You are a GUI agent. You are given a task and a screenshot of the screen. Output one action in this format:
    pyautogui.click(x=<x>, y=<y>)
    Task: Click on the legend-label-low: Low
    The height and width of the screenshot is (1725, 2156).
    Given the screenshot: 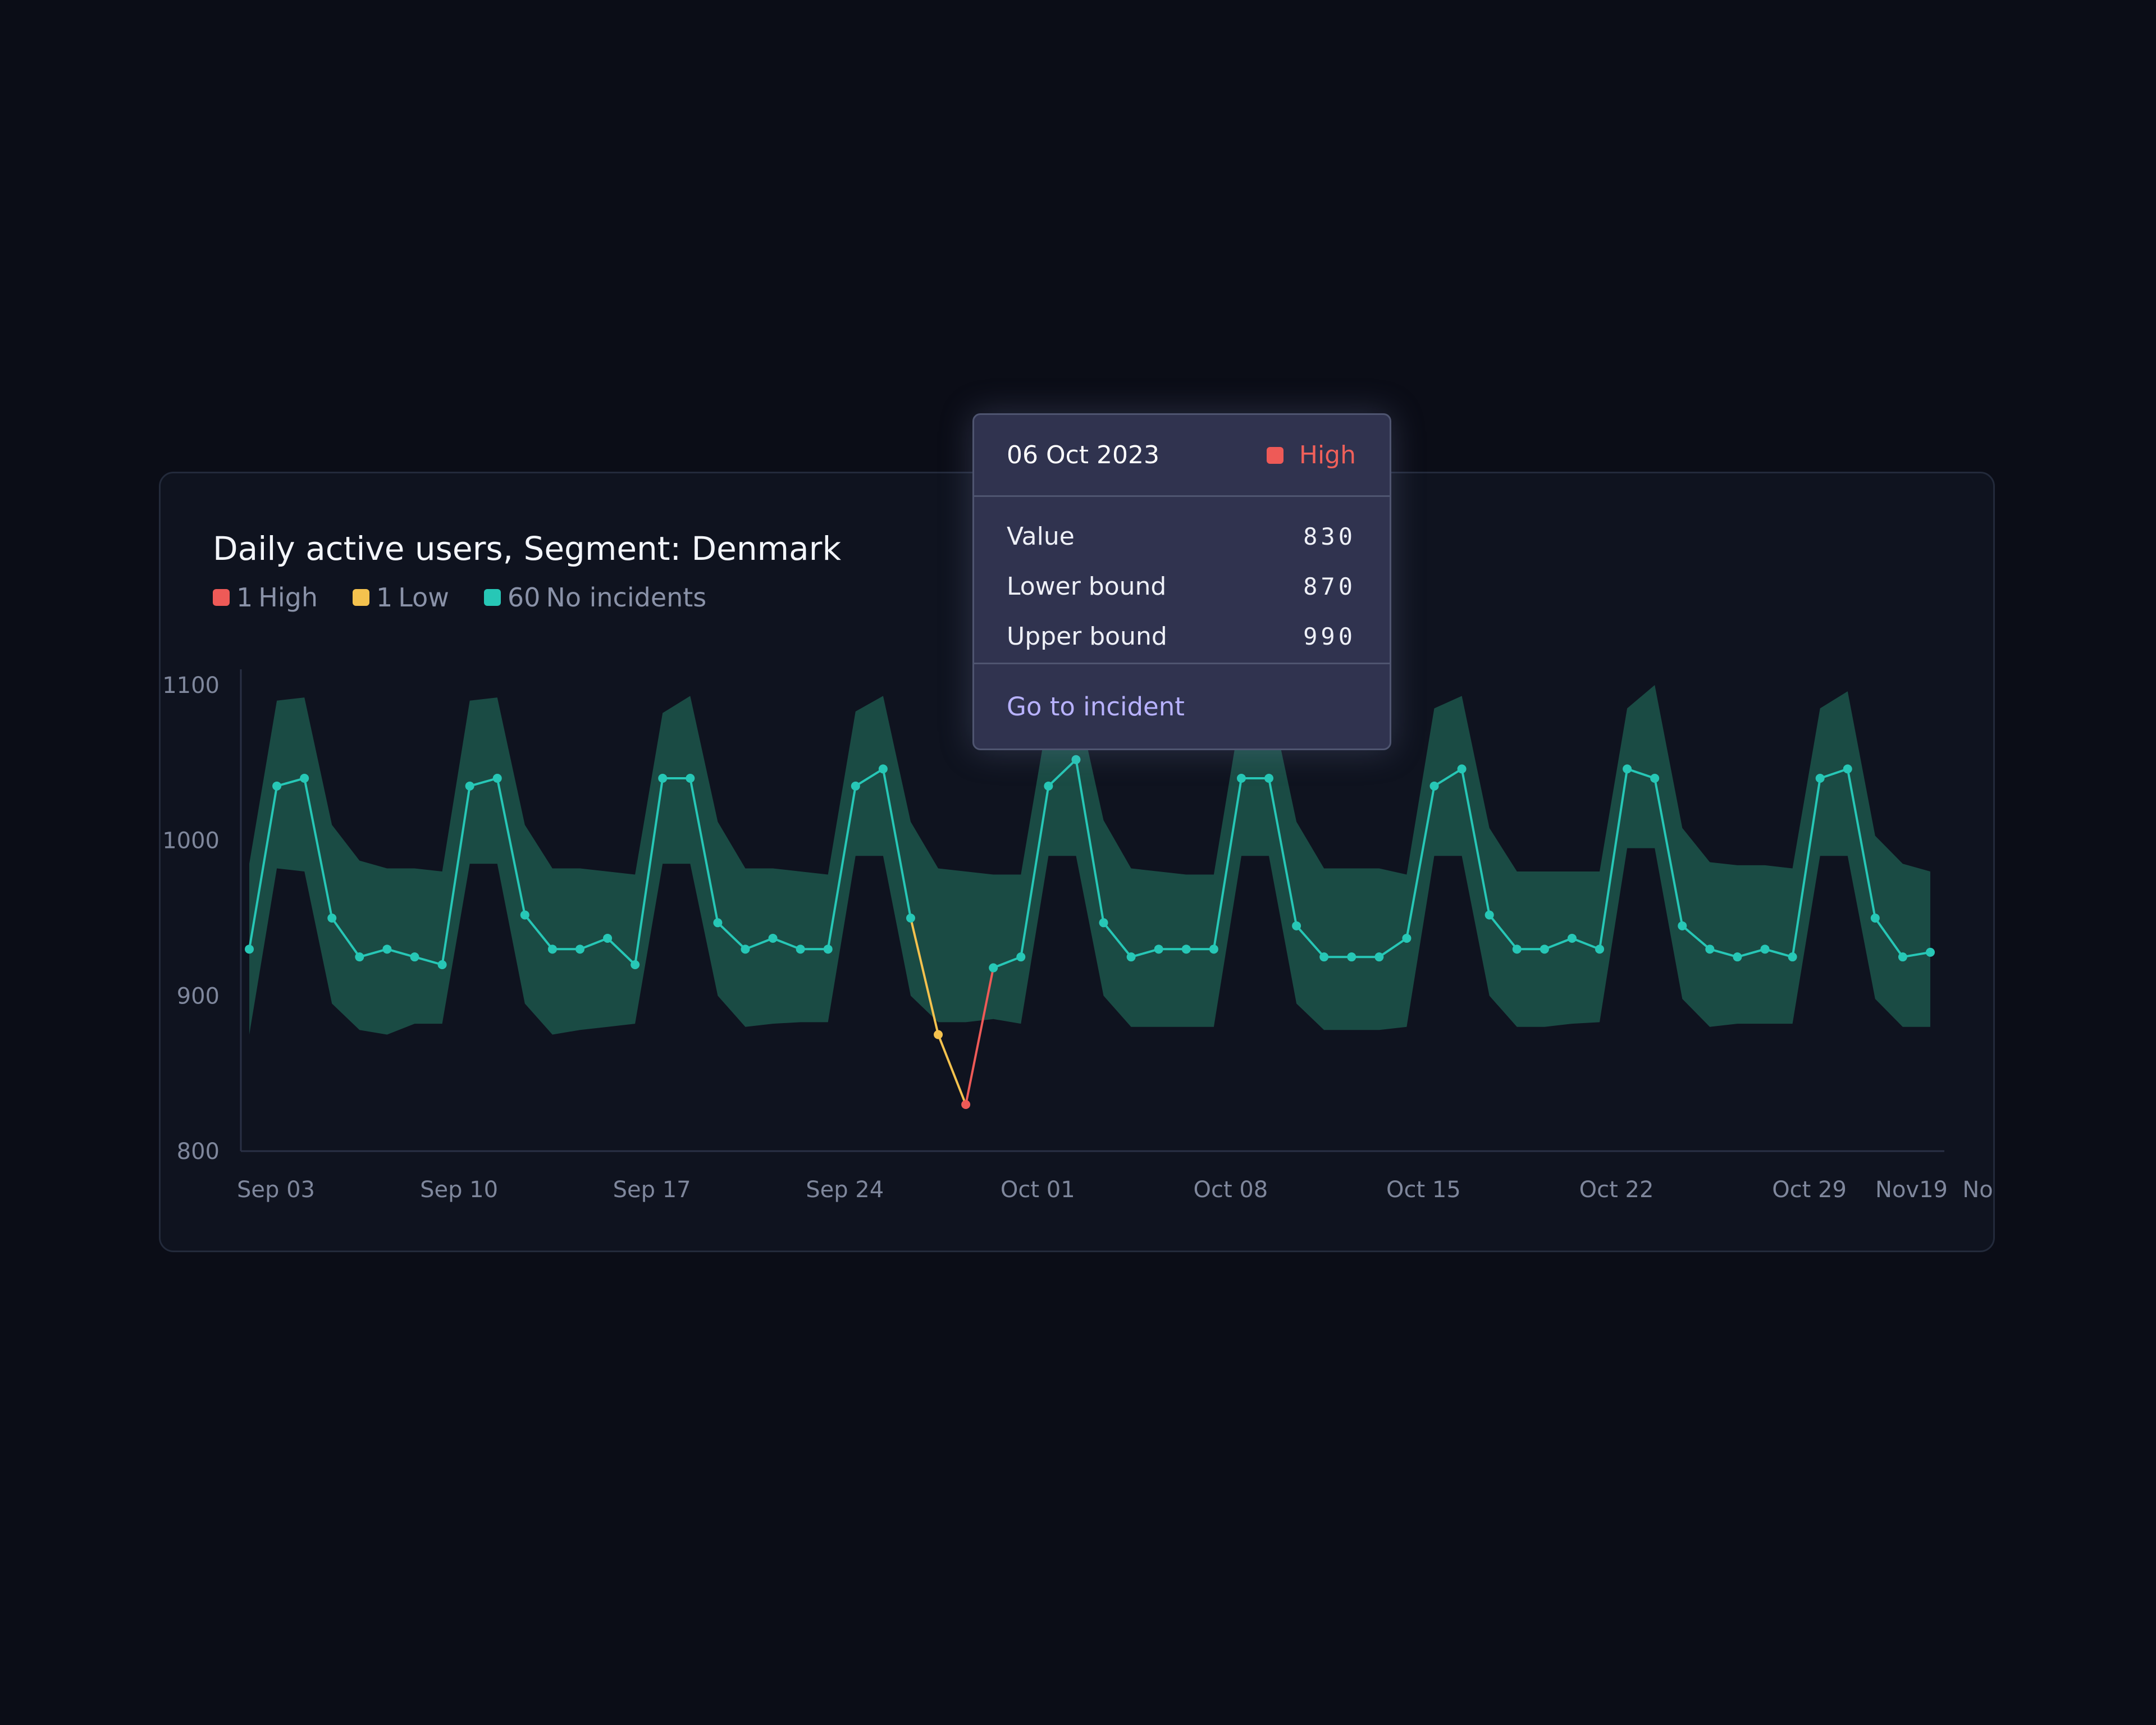 What is the action you would take?
    pyautogui.click(x=423, y=597)
    